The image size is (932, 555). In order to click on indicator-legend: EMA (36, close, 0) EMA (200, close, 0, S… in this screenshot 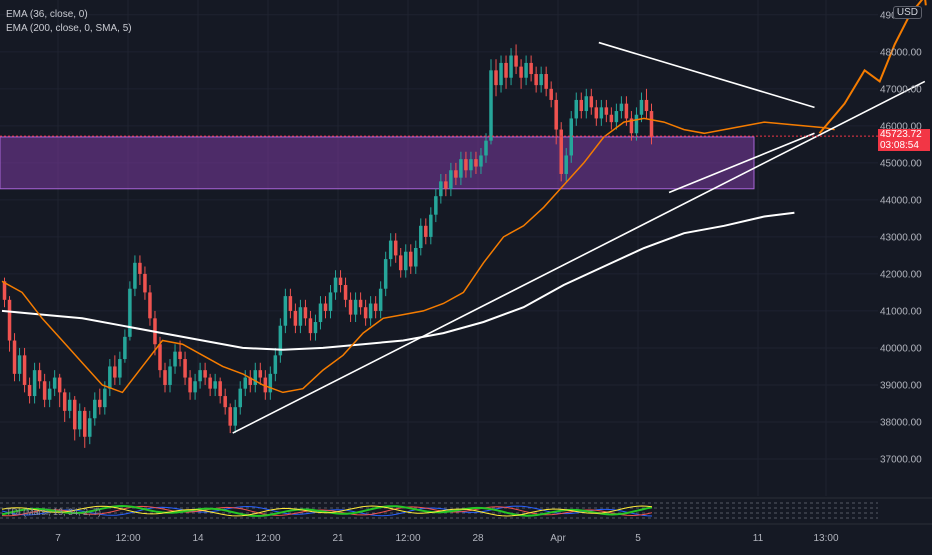, I will do `click(69, 22)`.